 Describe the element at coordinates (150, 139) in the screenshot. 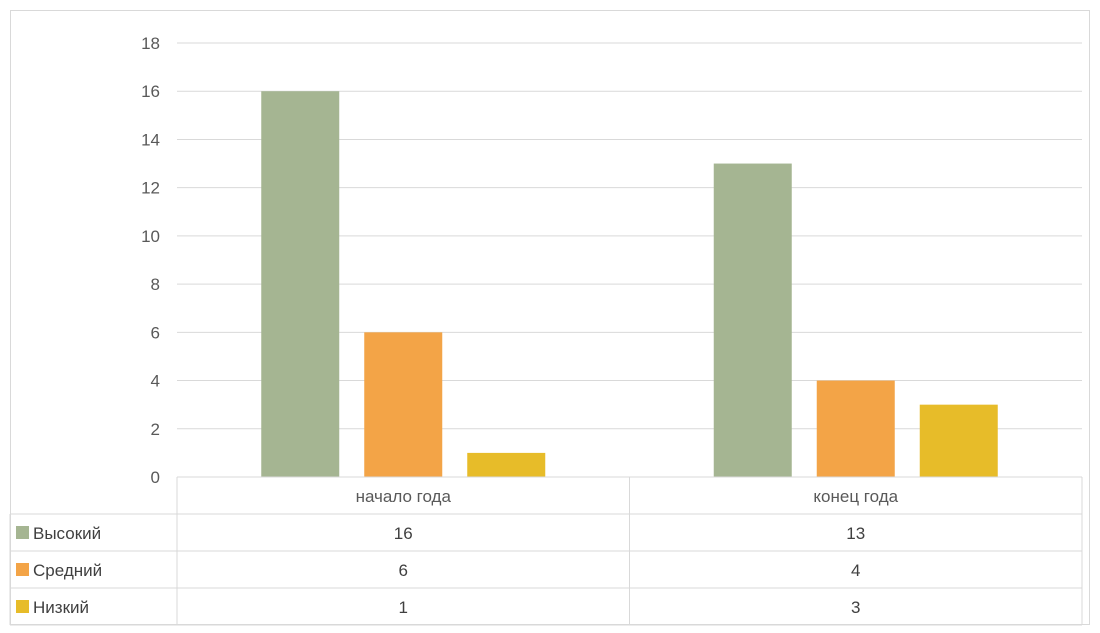

I see `y-tick-label: 14` at that location.